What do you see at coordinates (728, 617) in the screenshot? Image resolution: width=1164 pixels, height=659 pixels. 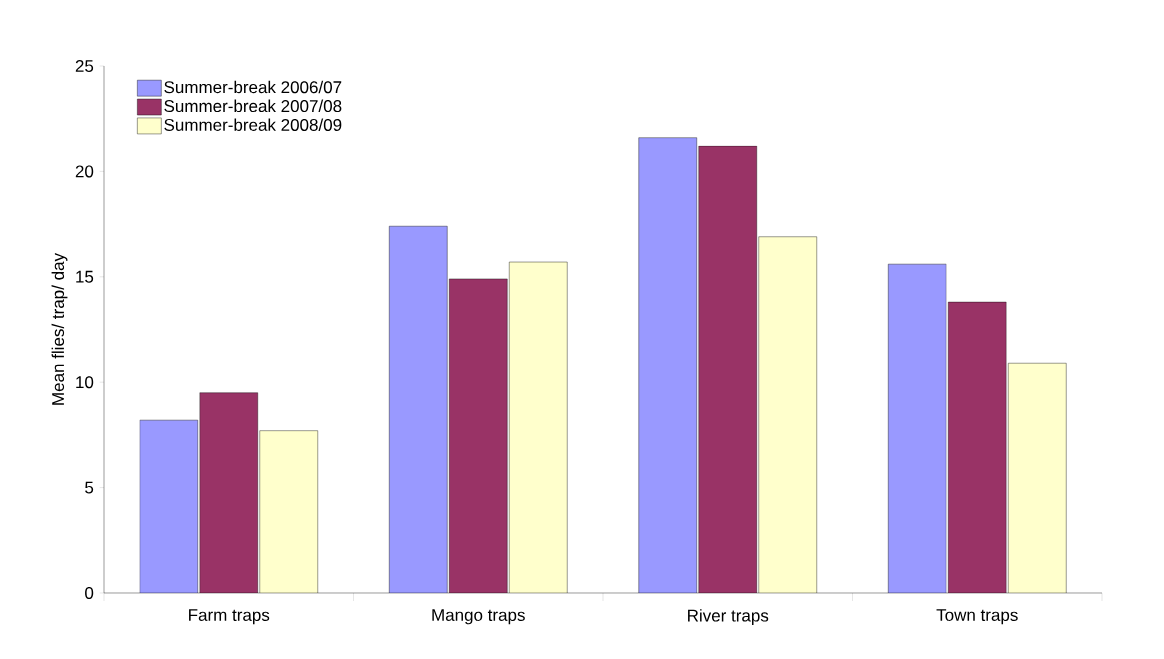 I see `x-tick-label: River traps` at bounding box center [728, 617].